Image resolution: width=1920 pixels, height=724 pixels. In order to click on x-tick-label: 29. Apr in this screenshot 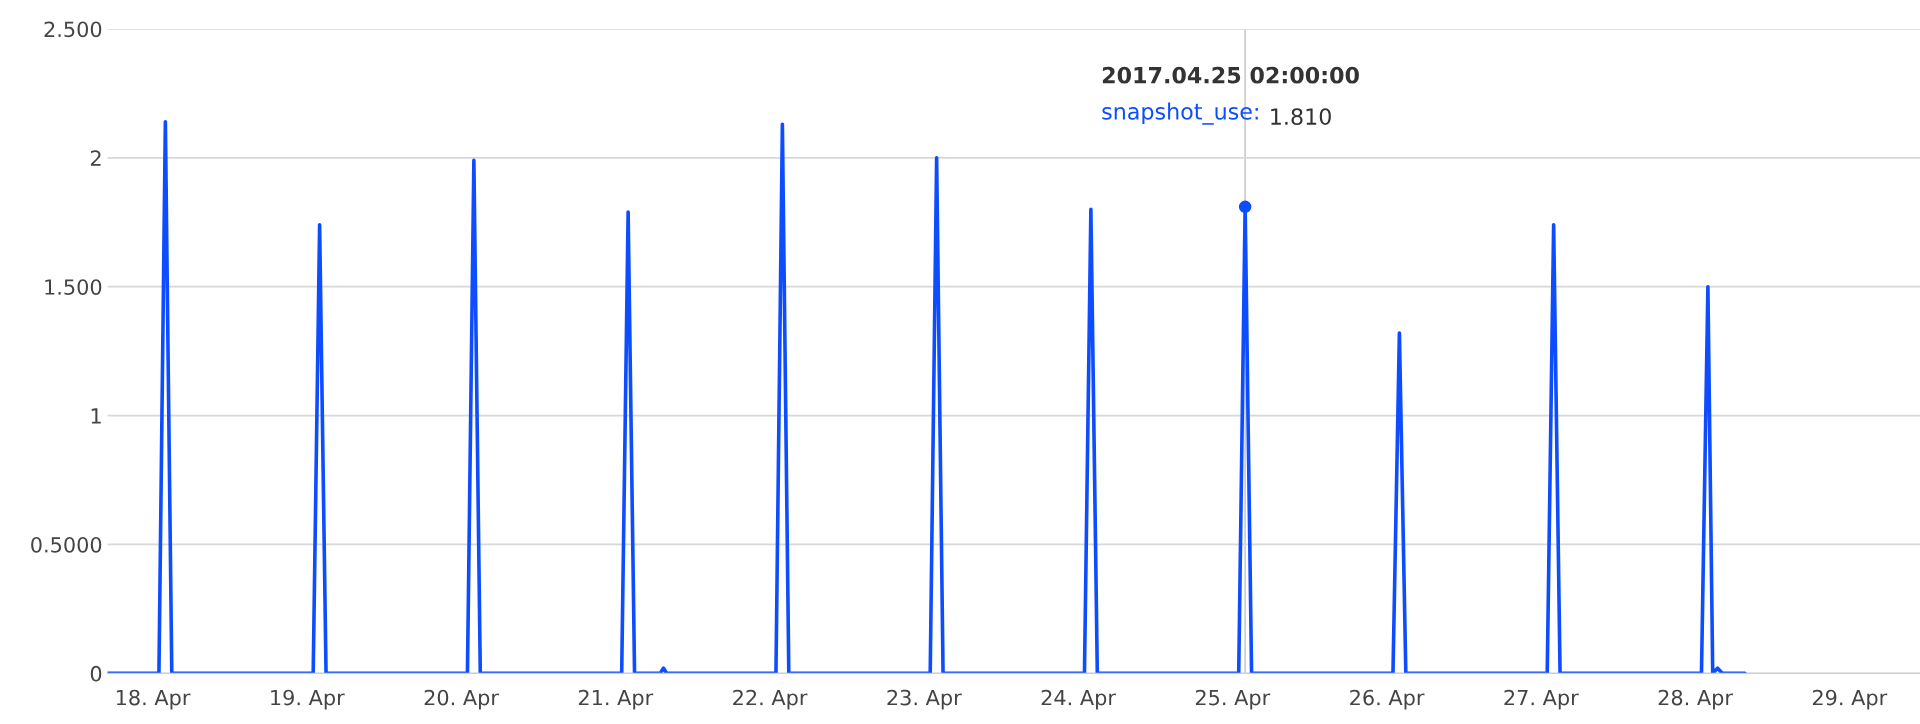, I will do `click(1850, 699)`.